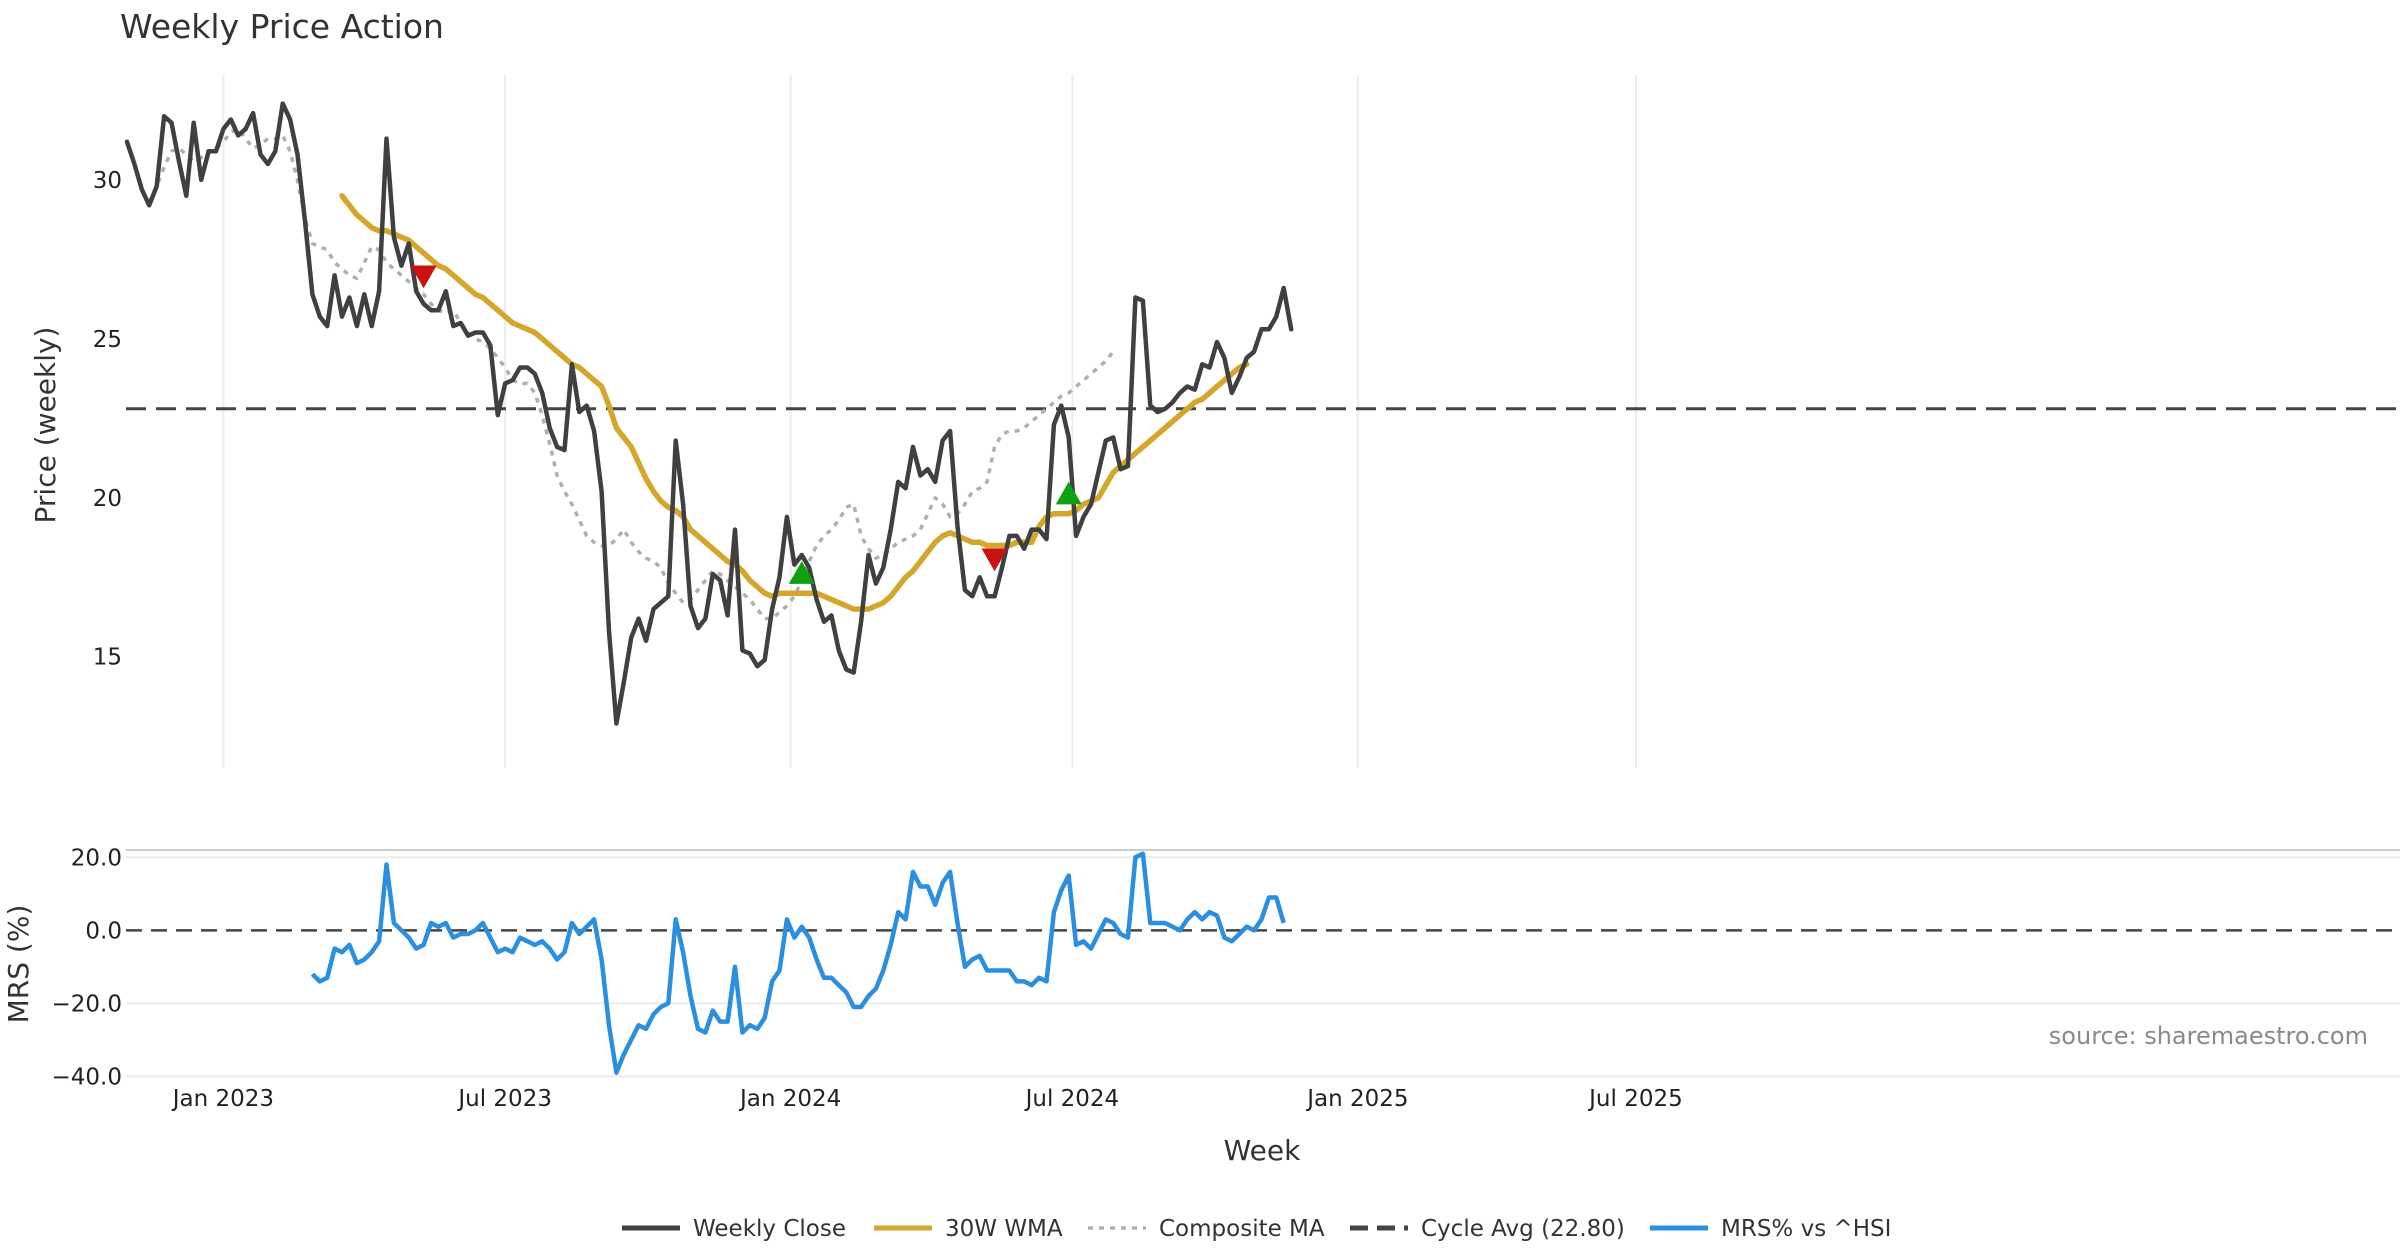 The width and height of the screenshot is (2400, 1260). What do you see at coordinates (96, 858) in the screenshot?
I see `mrs-y-tick-label: 20.0` at bounding box center [96, 858].